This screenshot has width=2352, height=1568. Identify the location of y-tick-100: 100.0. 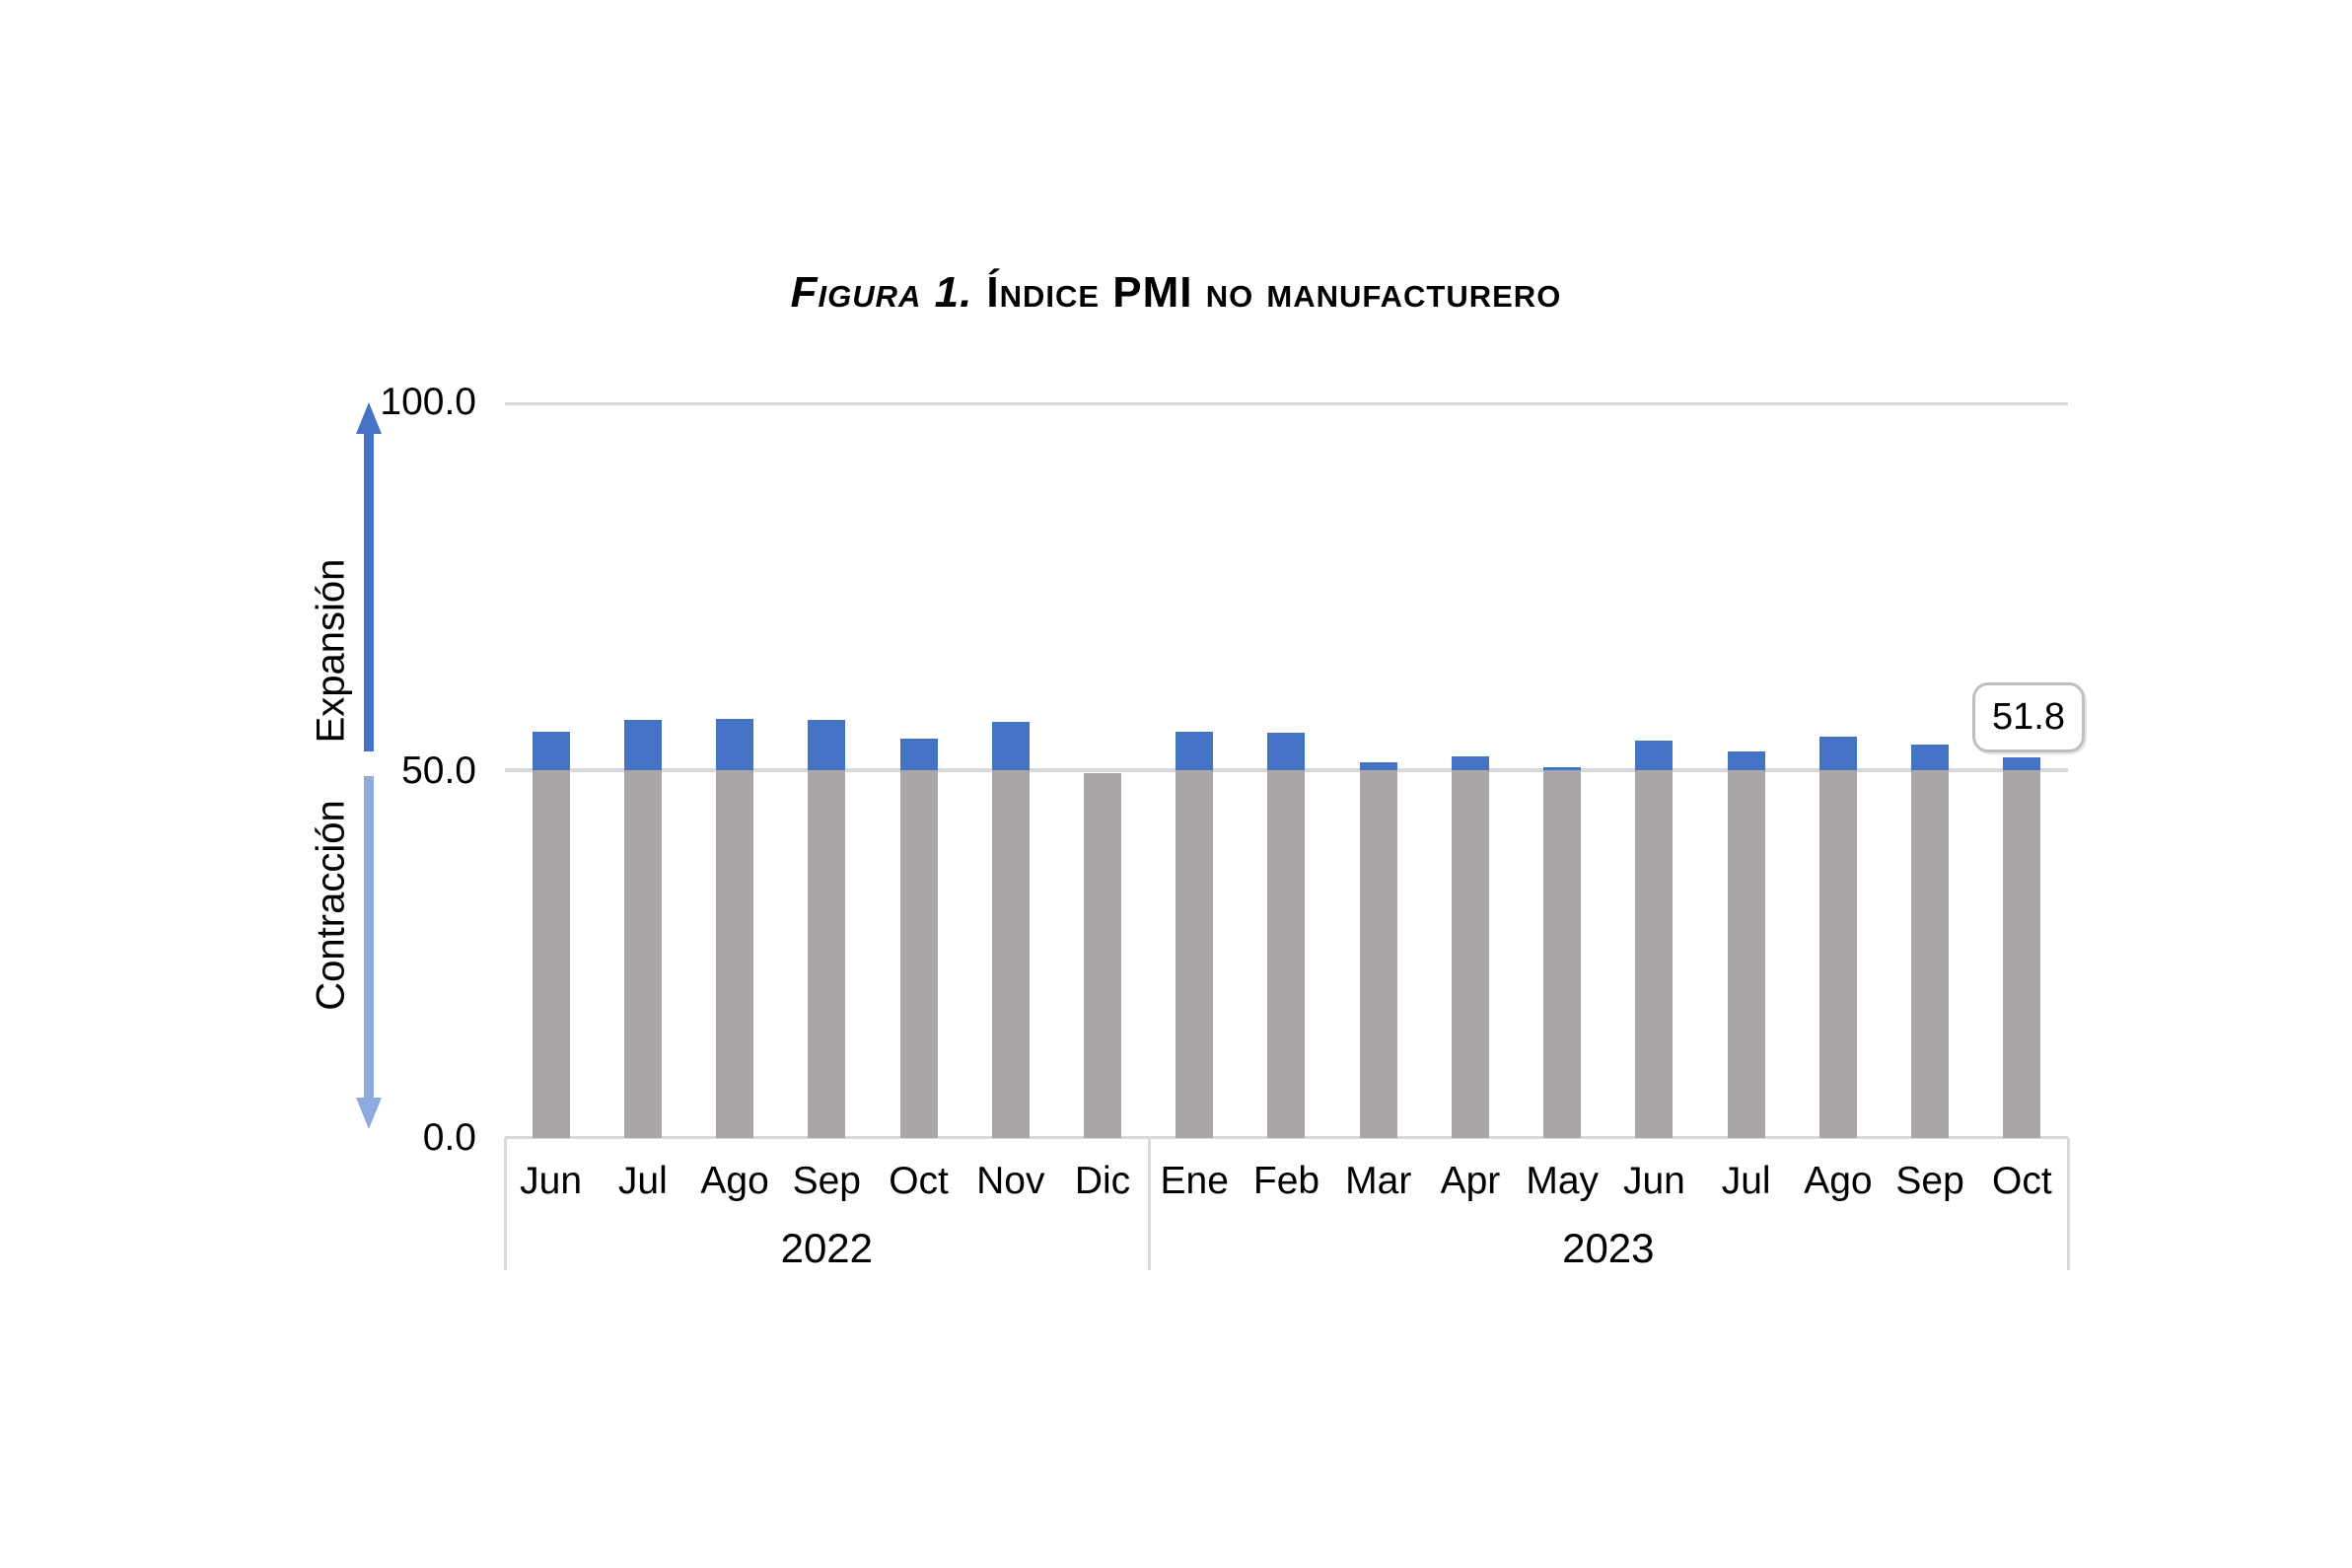
(428, 402).